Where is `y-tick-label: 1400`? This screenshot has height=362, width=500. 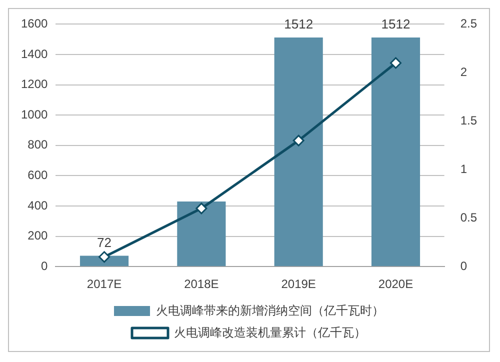
y-tick-label: 1400 is located at coordinates (34, 53).